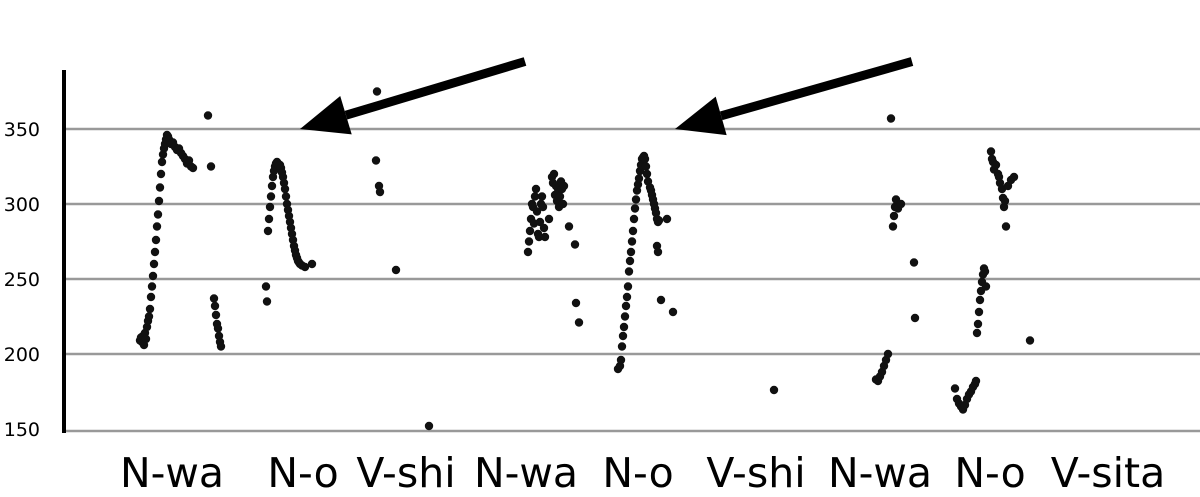 Image resolution: width=1200 pixels, height=497 pixels. I want to click on category-label: V-shi, so click(755, 473).